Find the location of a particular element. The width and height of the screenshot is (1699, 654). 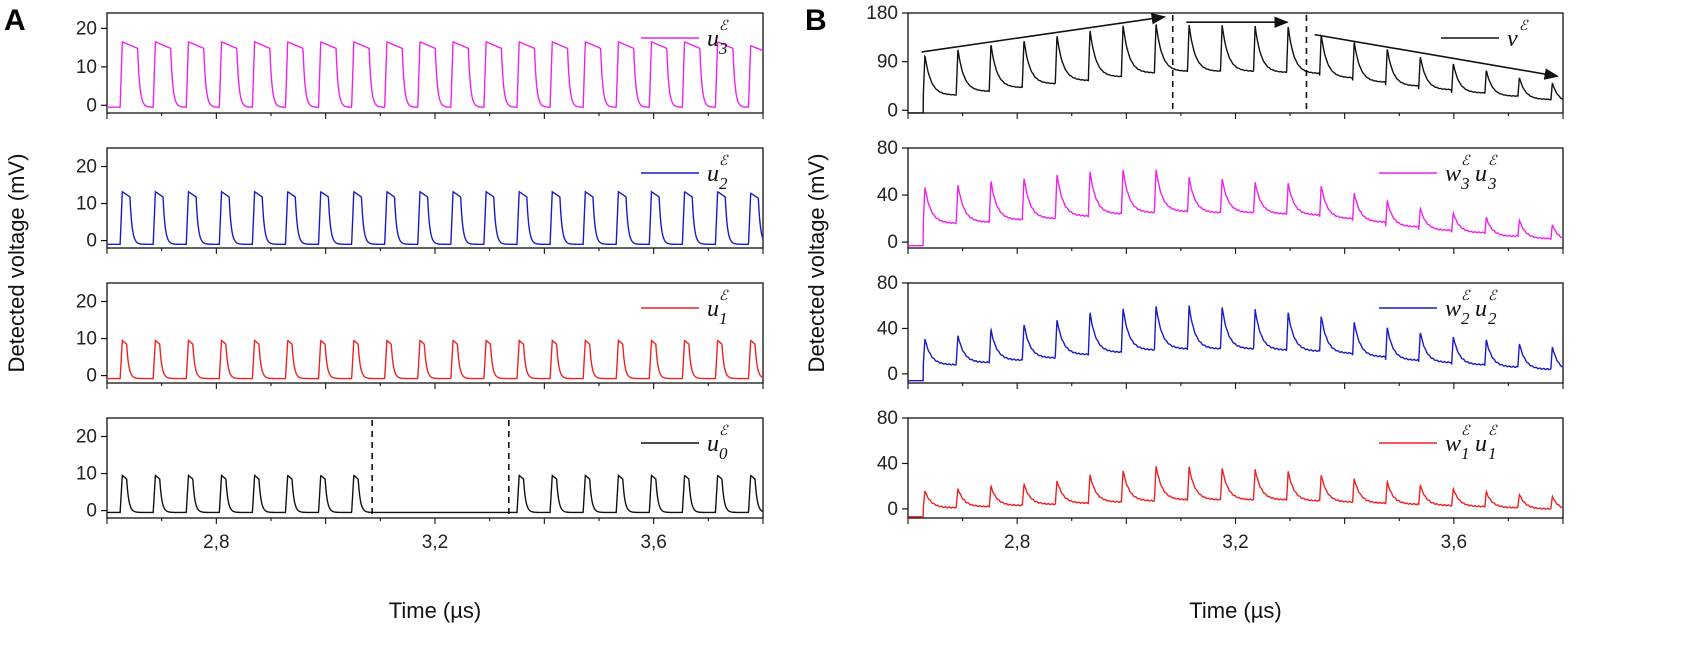

panel-b-letter: B is located at coordinates (816, 20).